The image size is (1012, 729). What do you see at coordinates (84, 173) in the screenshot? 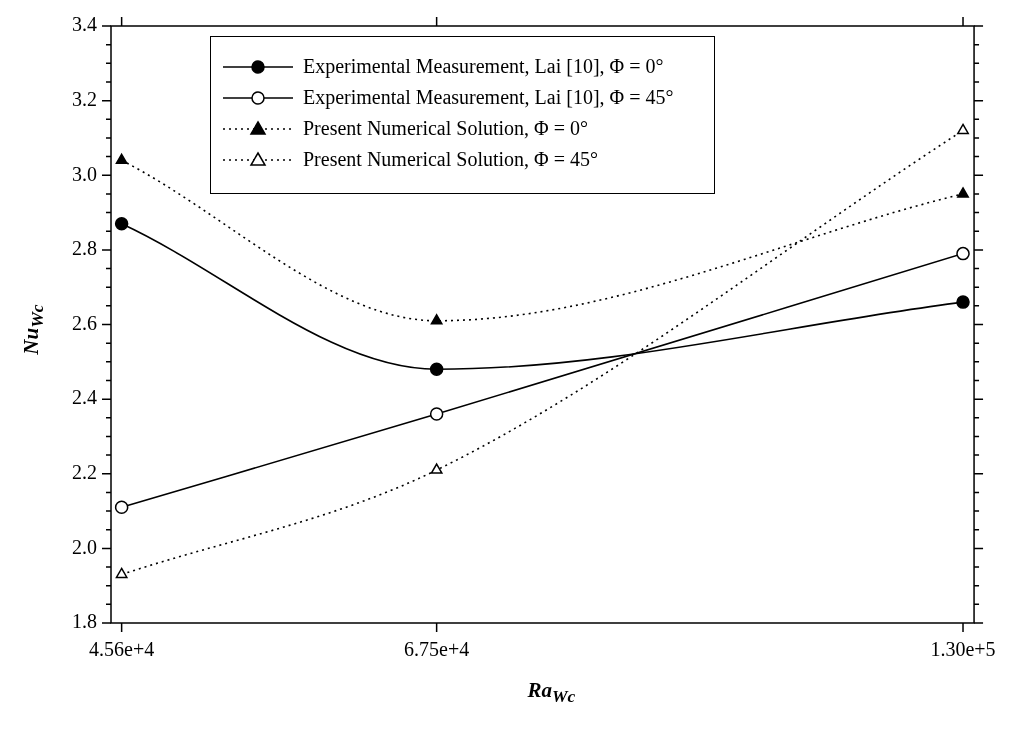
I see `y-tick-label: 3.0` at bounding box center [84, 173].